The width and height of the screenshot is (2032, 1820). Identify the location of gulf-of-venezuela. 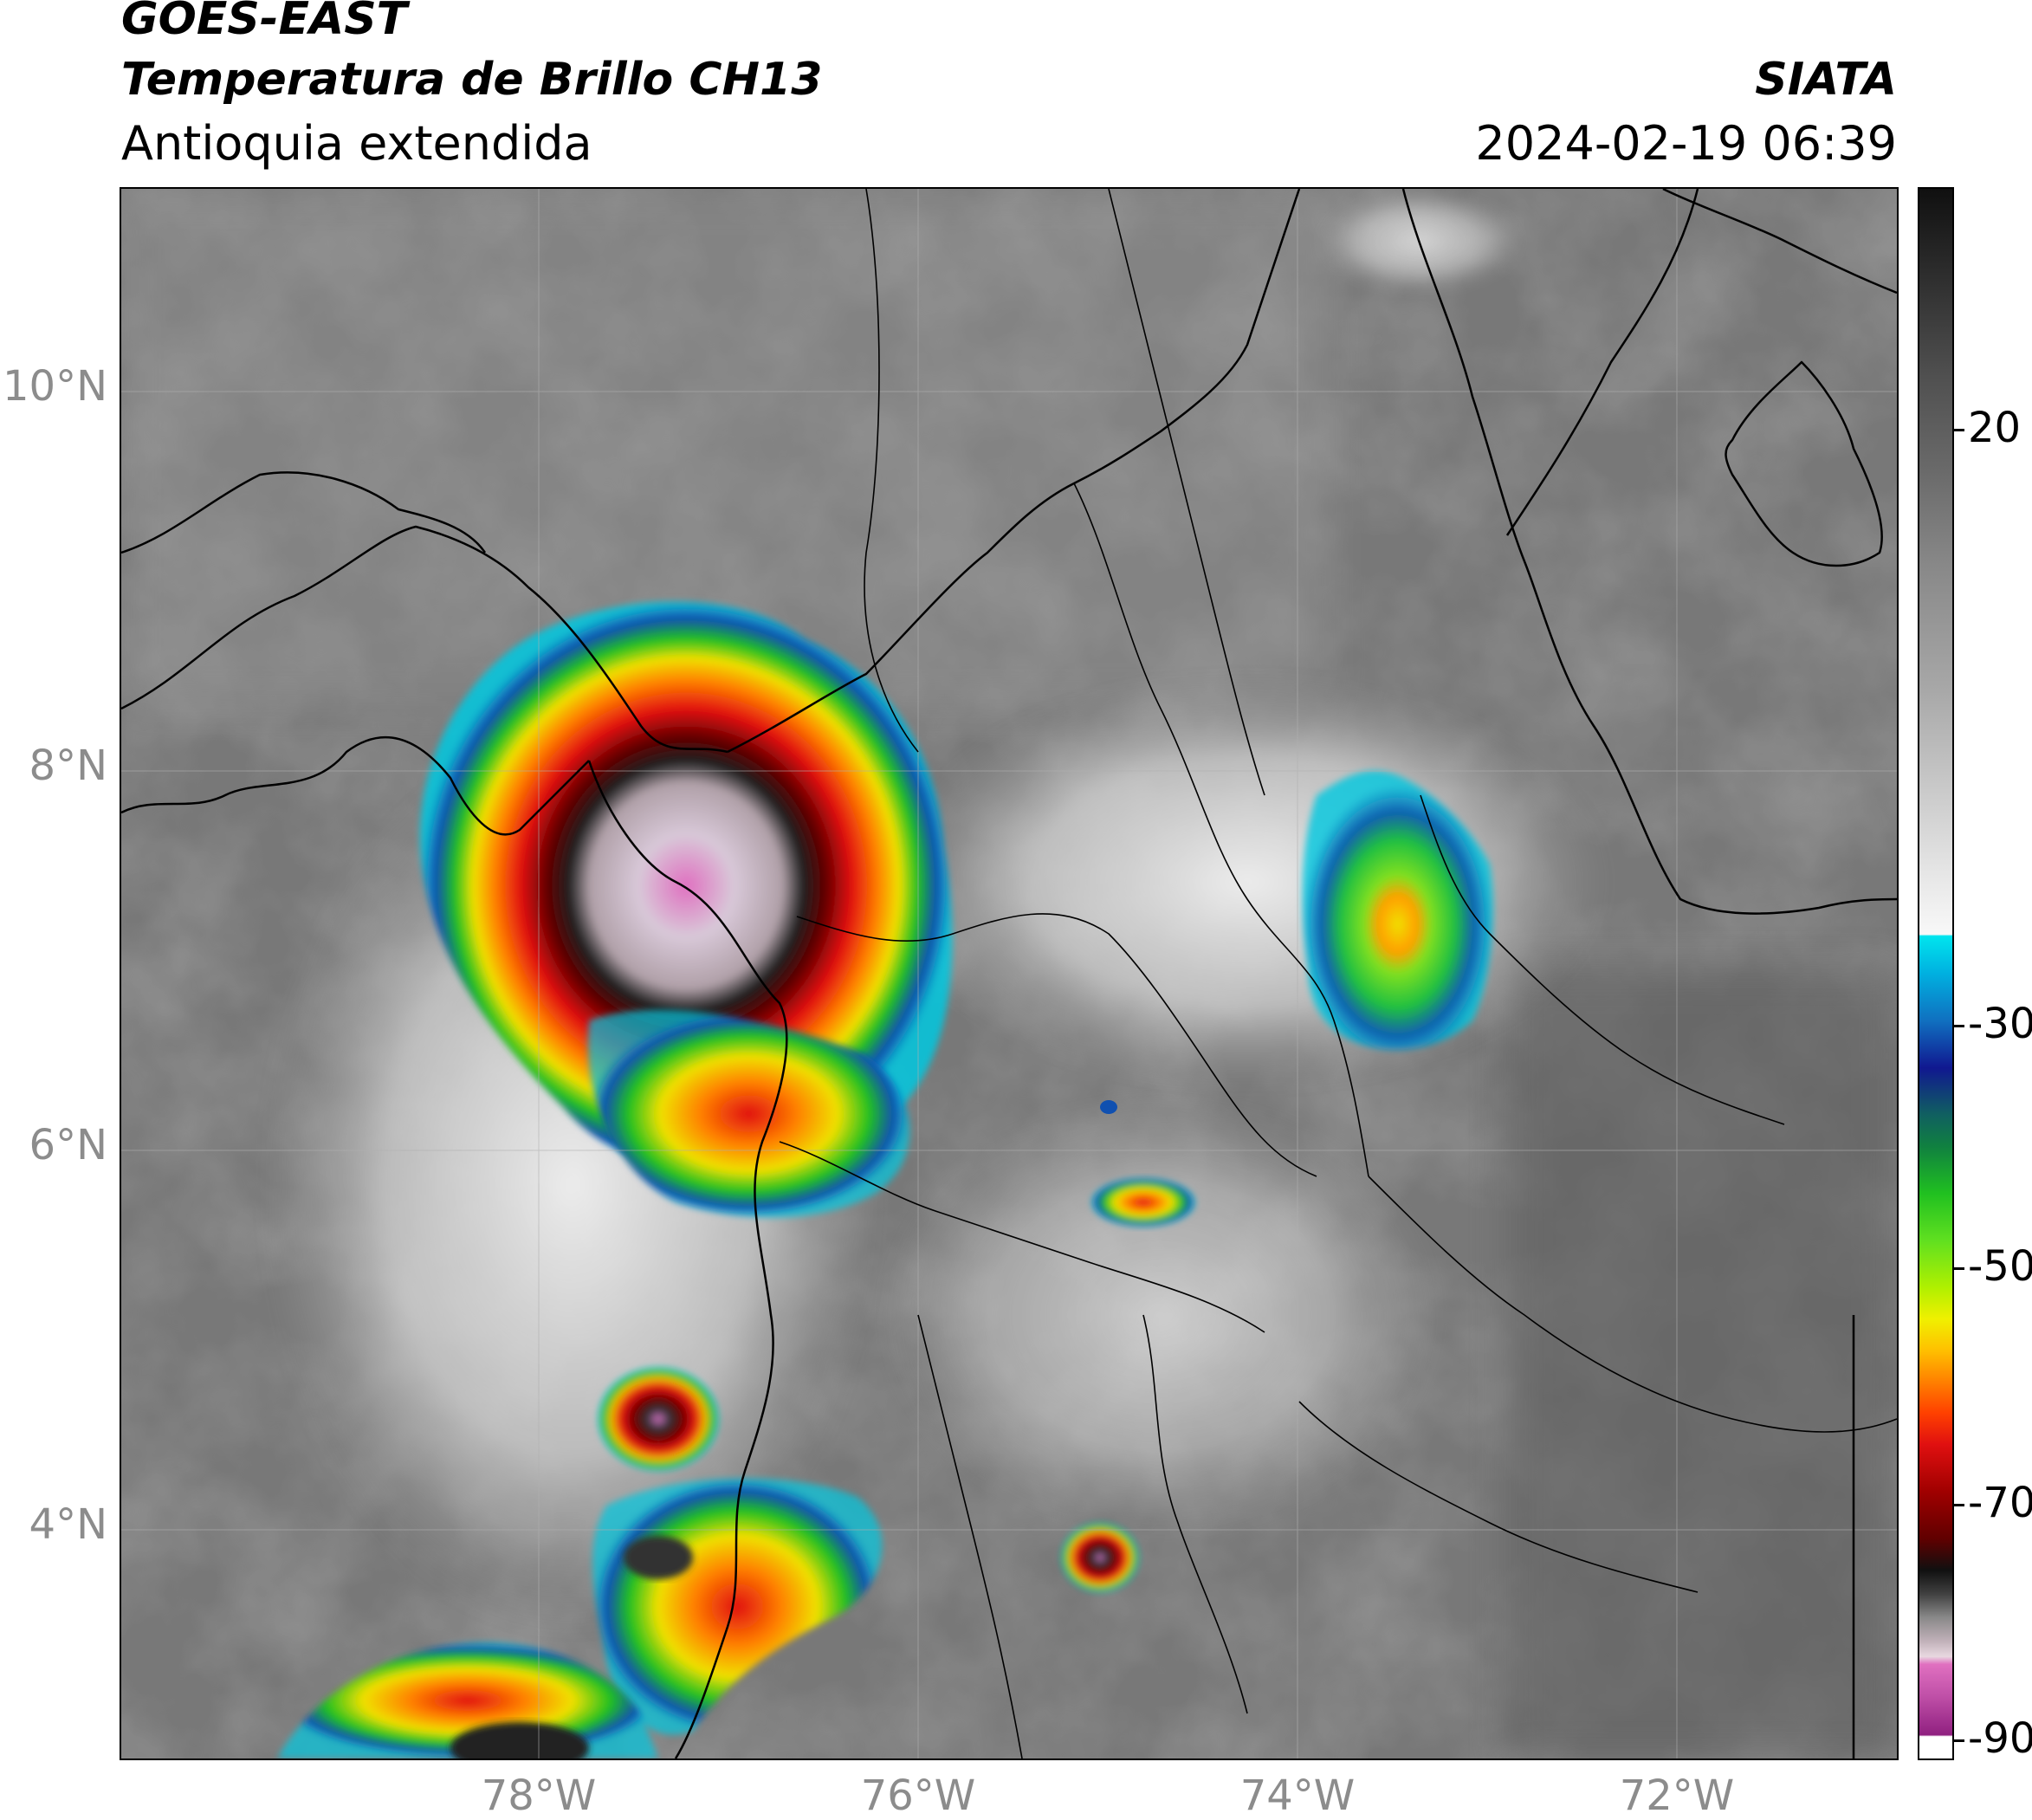
(1602, 362).